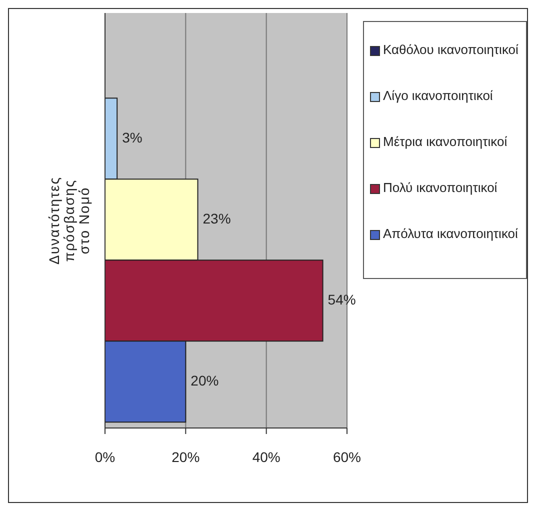 This screenshot has width=538, height=513. I want to click on x-tick-label: 0%, so click(105, 456).